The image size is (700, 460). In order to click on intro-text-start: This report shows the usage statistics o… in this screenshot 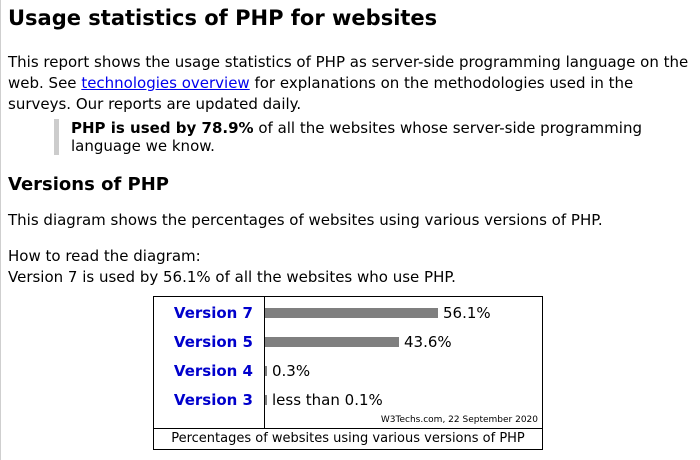, I will do `click(348, 72)`.